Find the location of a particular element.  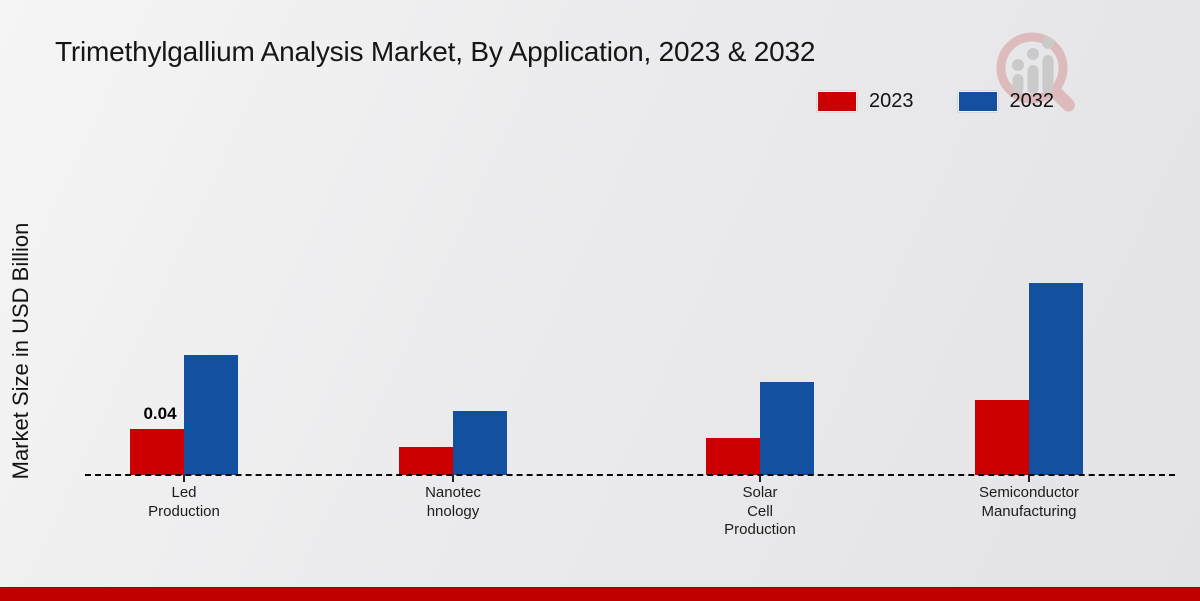

x-axis-category-label: Solar Cell Production is located at coordinates (760, 511).